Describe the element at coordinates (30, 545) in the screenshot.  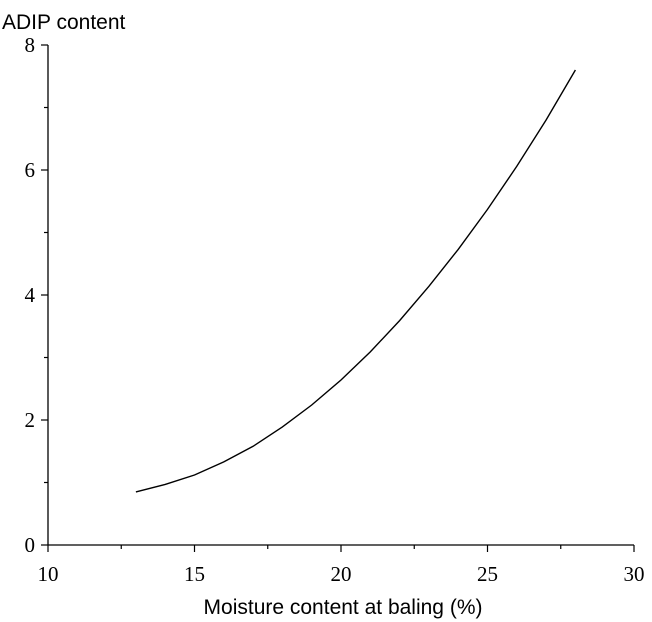
I see `y-tick-label: 0` at that location.